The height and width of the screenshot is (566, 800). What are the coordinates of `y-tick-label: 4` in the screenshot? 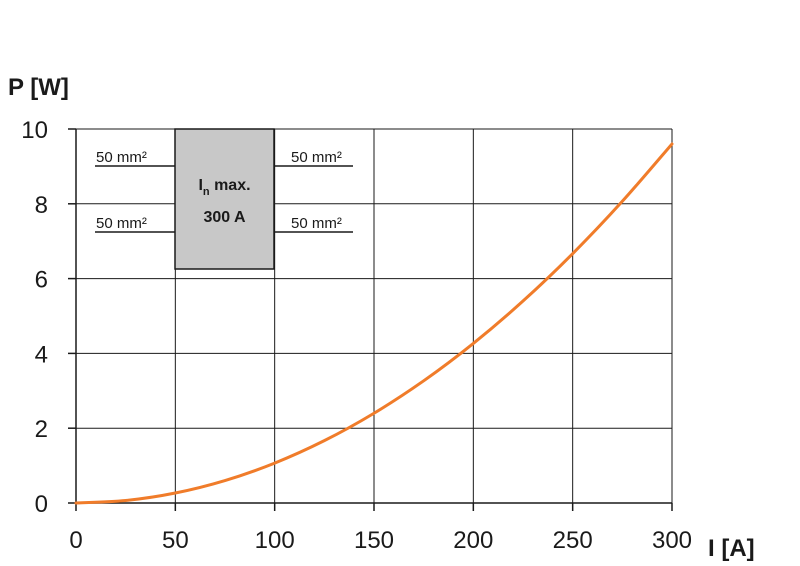 It's located at (41, 354).